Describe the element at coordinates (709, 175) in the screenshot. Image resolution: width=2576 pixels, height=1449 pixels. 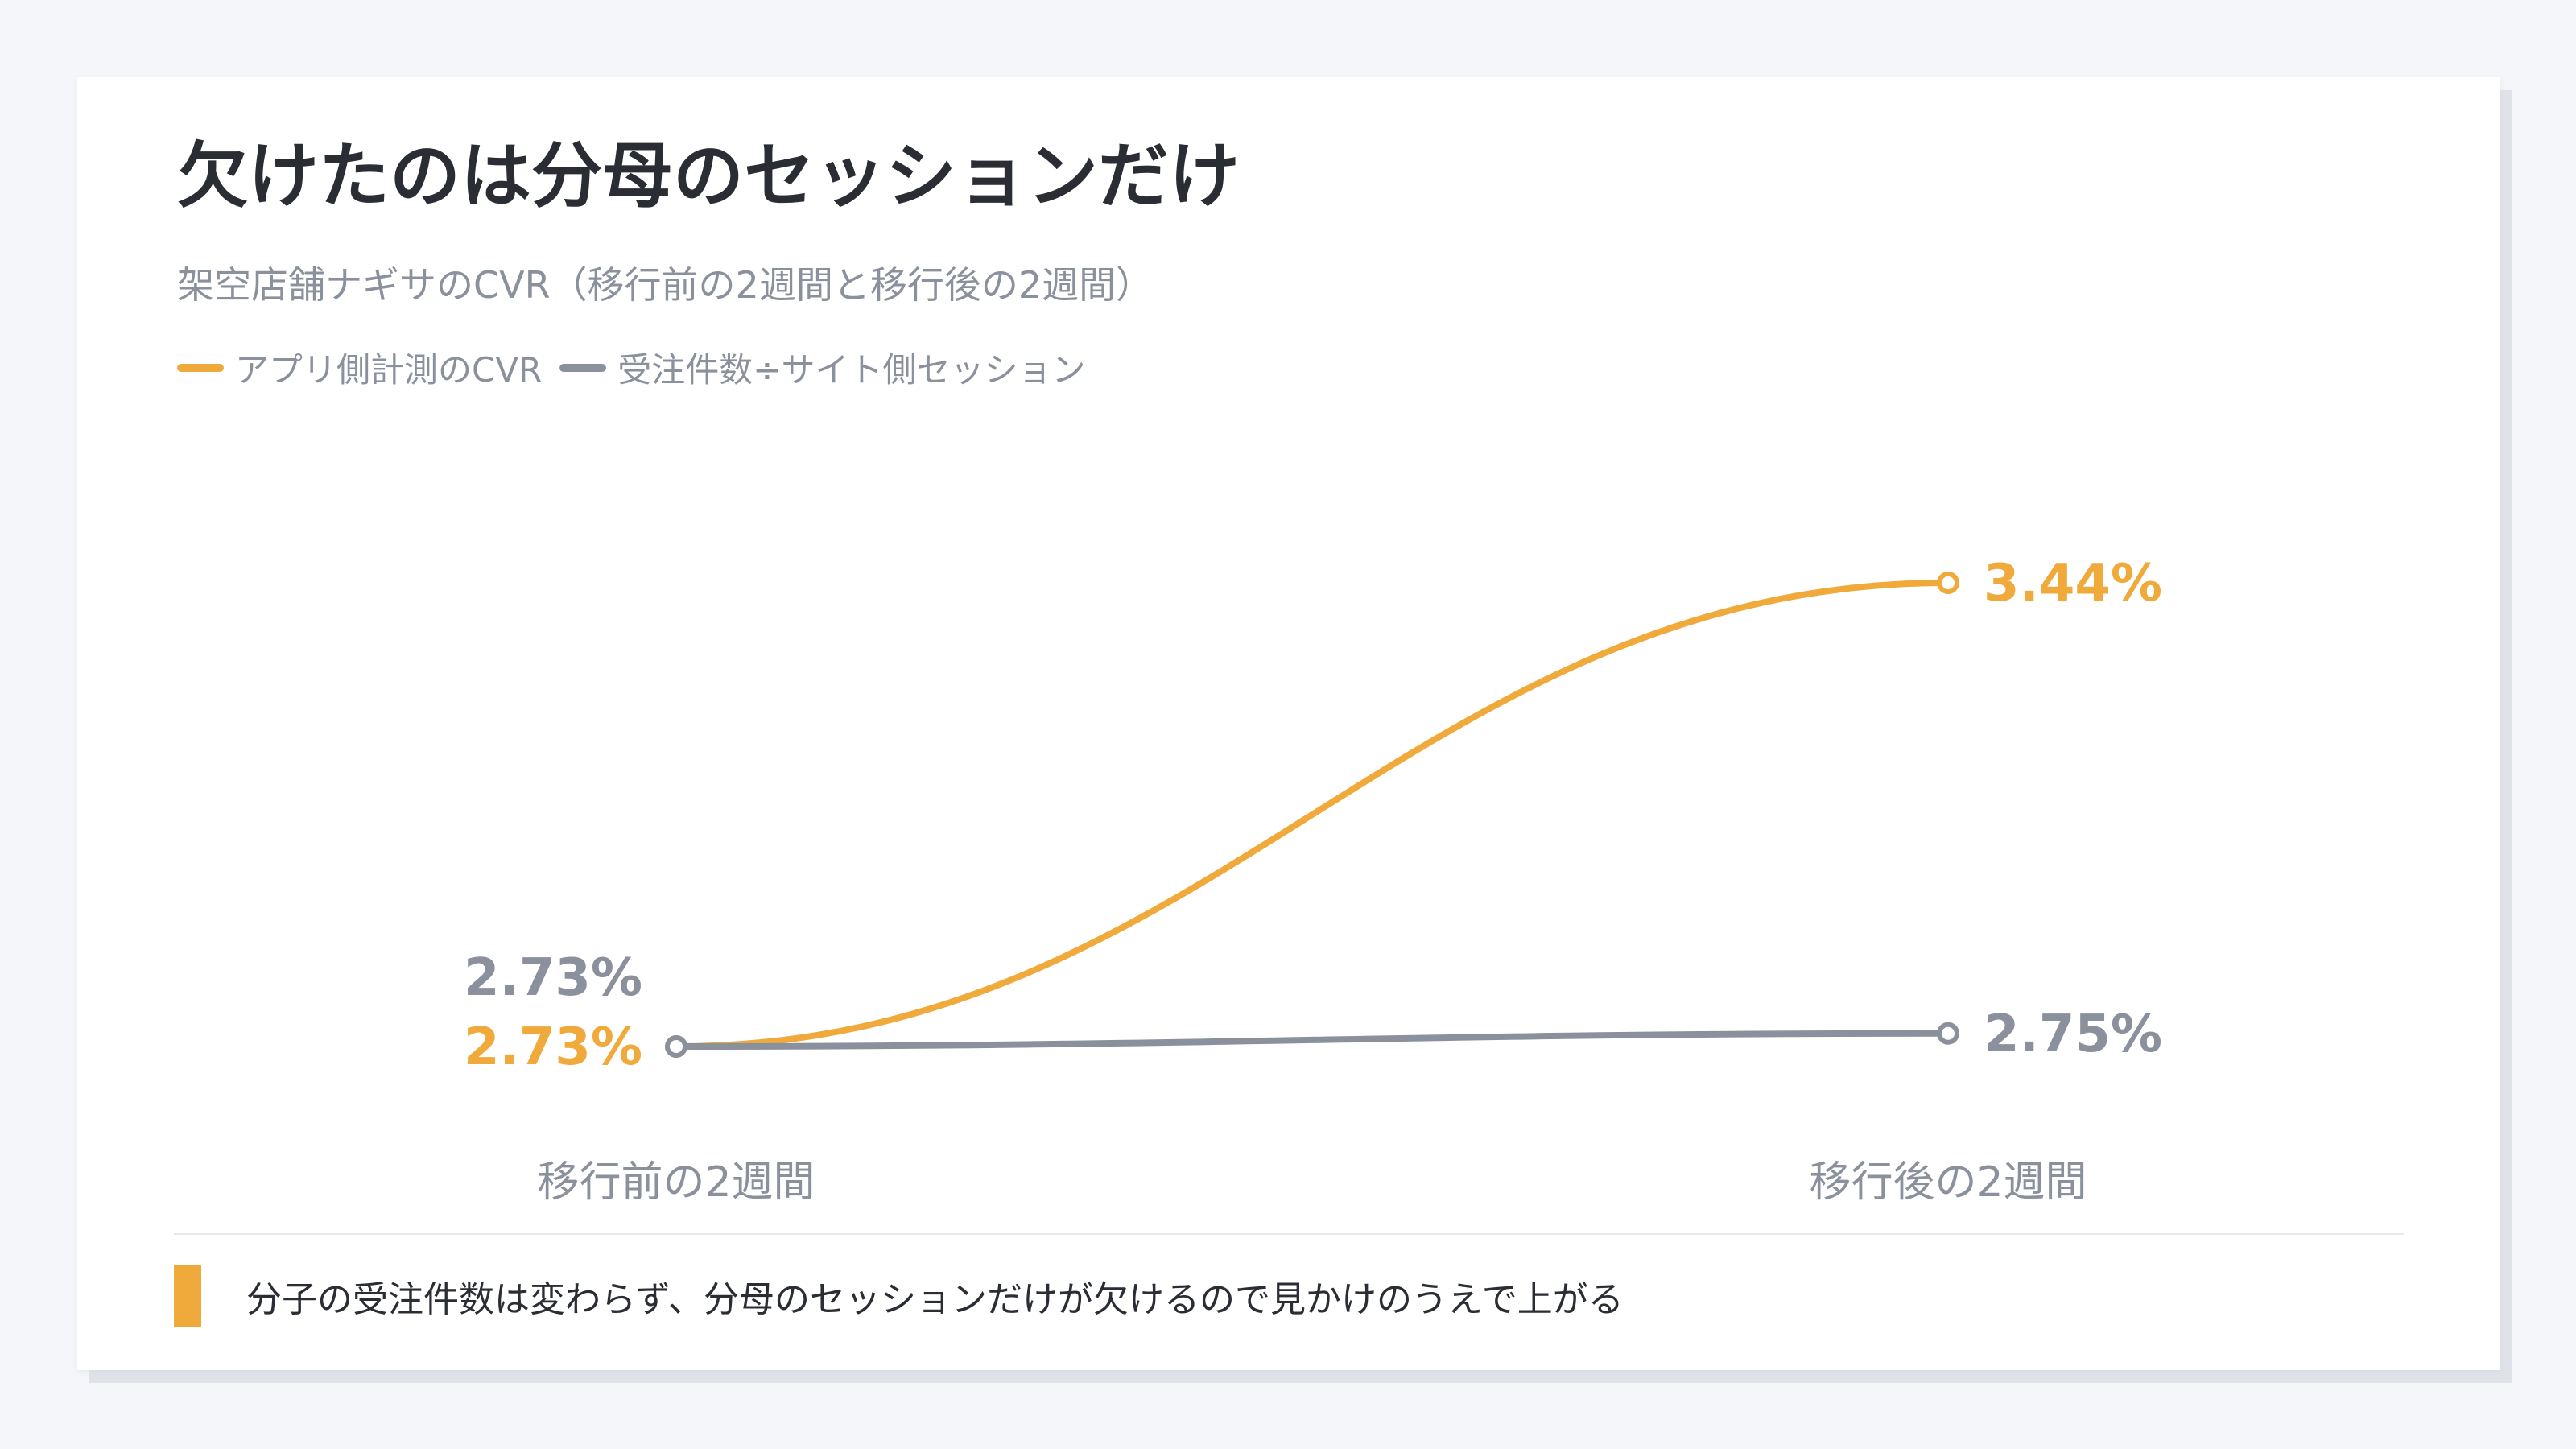
I see `chart-title: 欠けたのは分母のセッションだけ` at that location.